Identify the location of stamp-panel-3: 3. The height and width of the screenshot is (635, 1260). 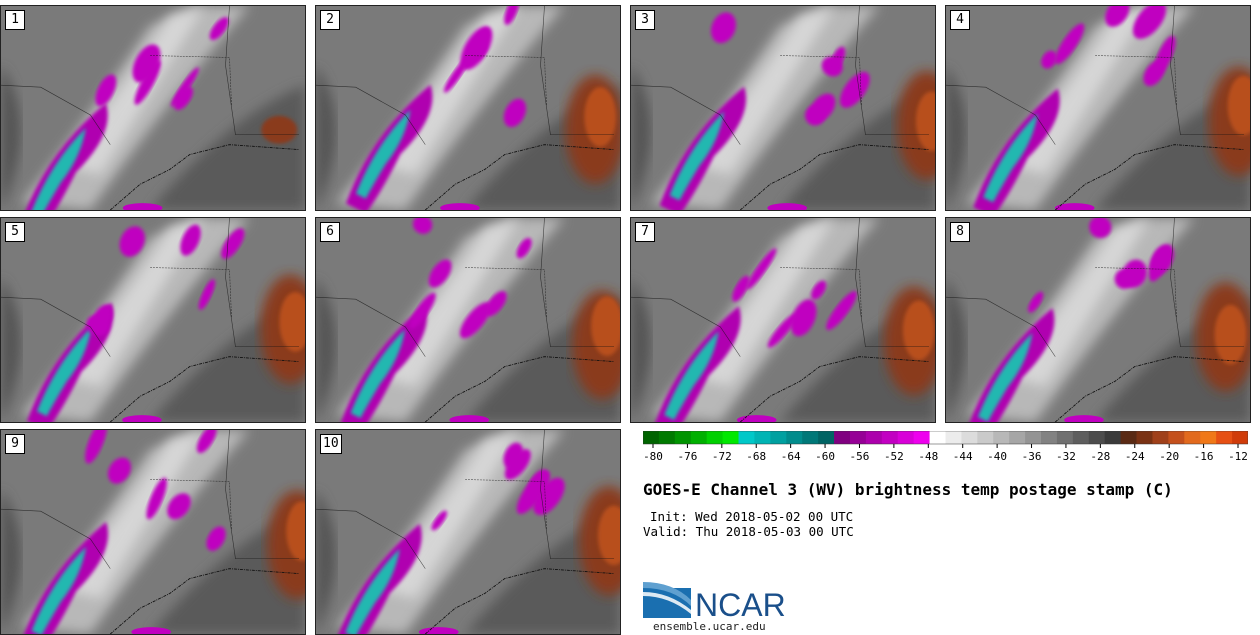
(783, 108).